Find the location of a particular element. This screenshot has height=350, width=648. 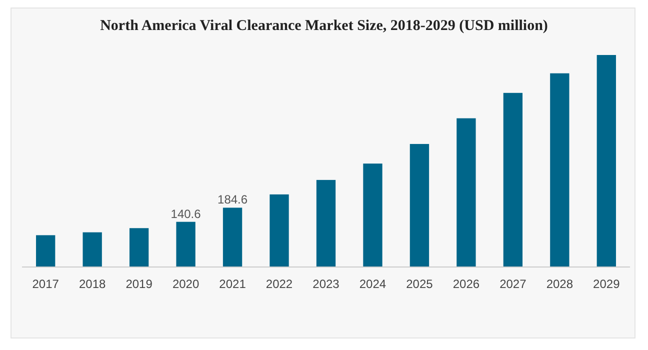

x-tick-label: 2021 is located at coordinates (232, 284).